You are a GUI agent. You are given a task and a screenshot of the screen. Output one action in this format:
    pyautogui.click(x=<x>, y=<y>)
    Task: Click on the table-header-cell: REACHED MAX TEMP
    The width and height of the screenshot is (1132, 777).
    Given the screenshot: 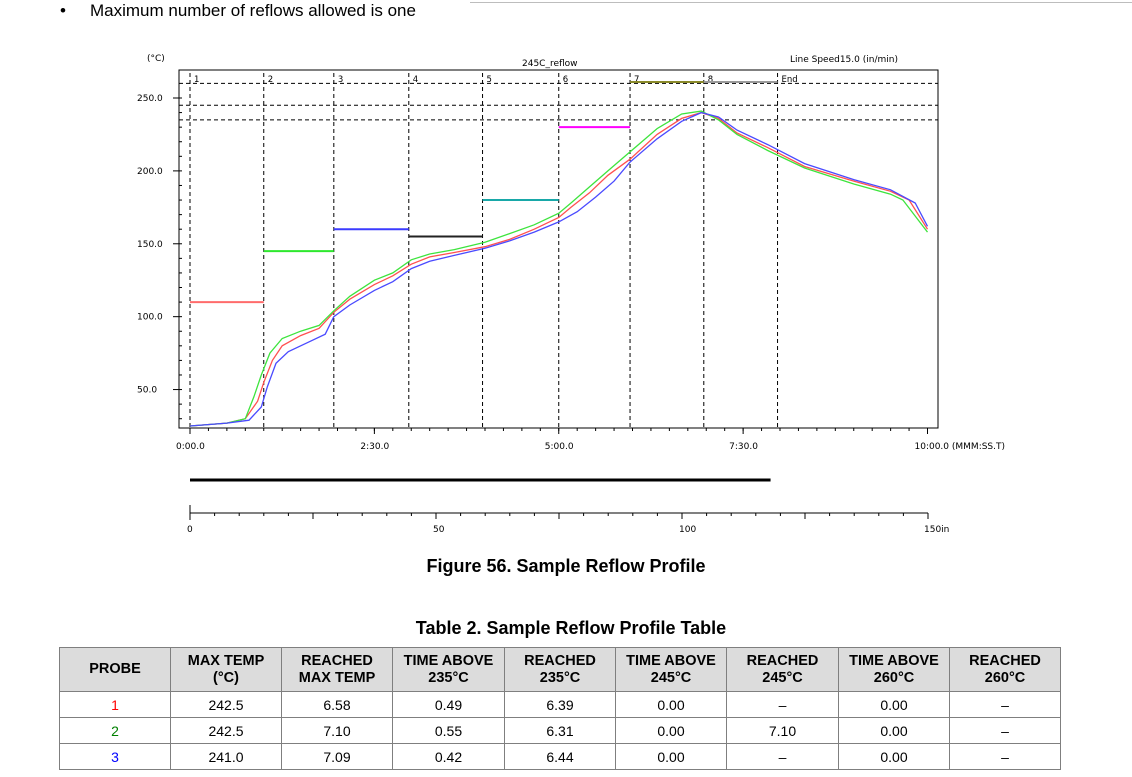 What is the action you would take?
    pyautogui.click(x=337, y=669)
    